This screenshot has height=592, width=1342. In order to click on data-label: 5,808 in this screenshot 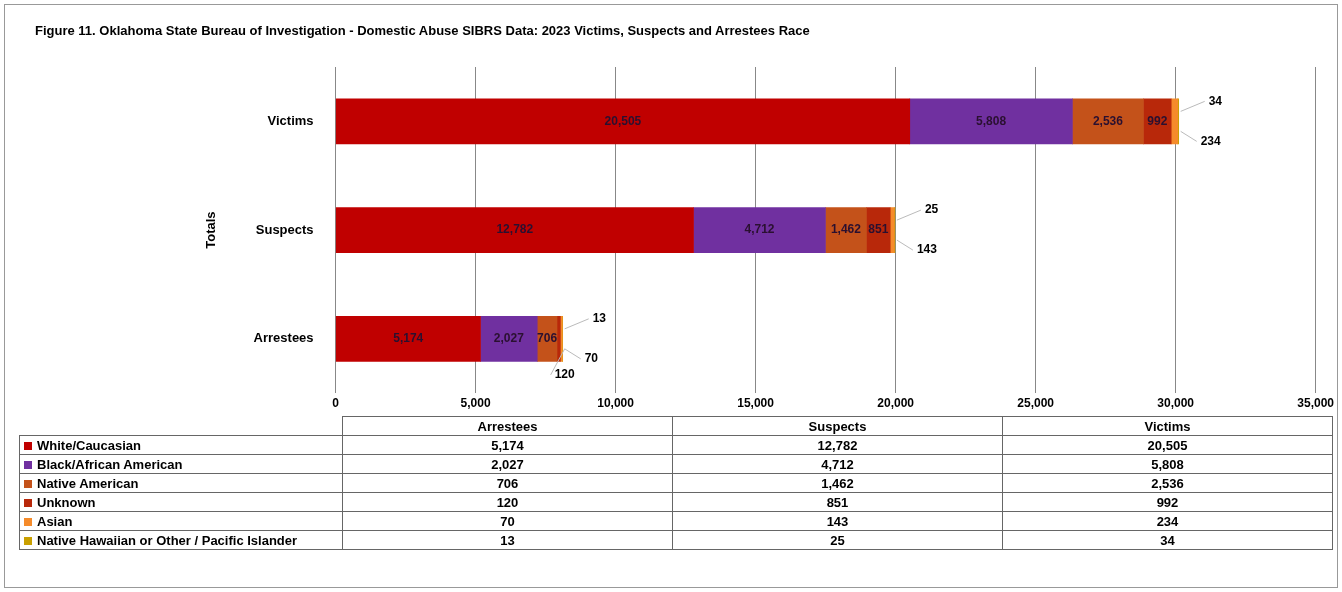, I will do `click(991, 120)`.